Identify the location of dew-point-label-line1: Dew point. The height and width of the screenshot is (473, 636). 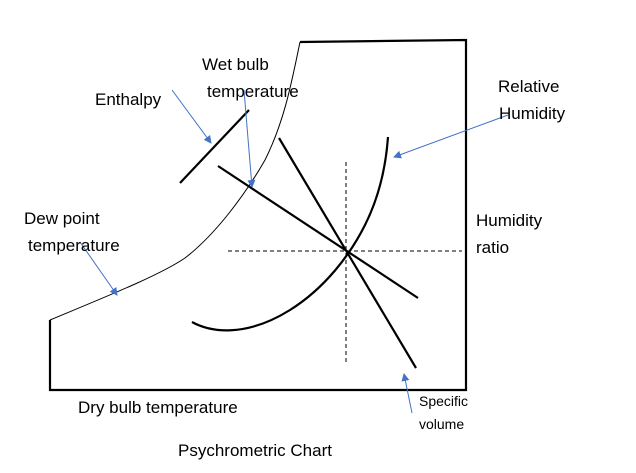
(62, 218).